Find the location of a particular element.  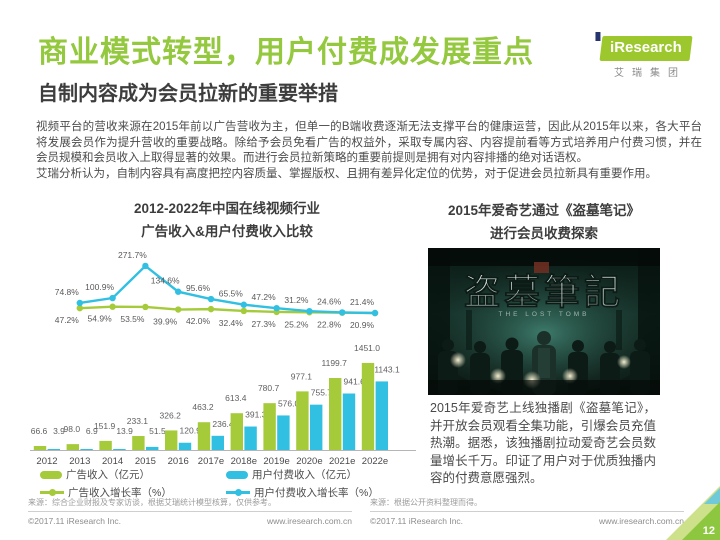

paid-revenue-value-label: 51.5 is located at coordinates (157, 431).